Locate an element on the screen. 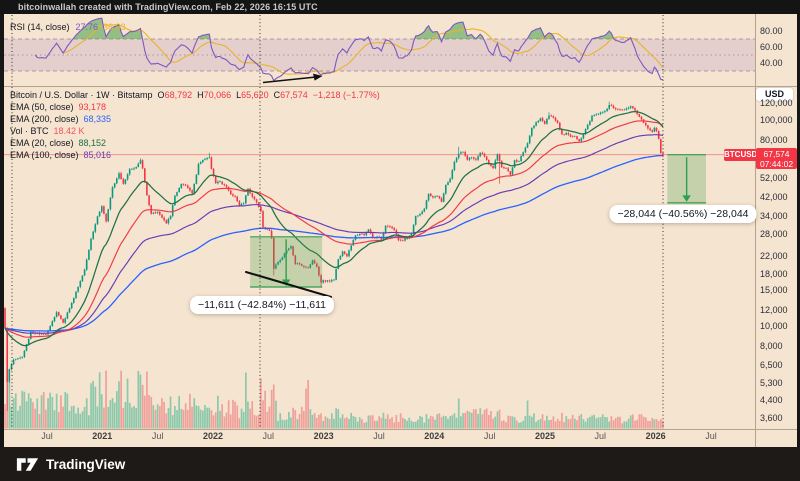 The height and width of the screenshot is (481, 800). price-axis-tick: 22,000 is located at coordinates (774, 255).